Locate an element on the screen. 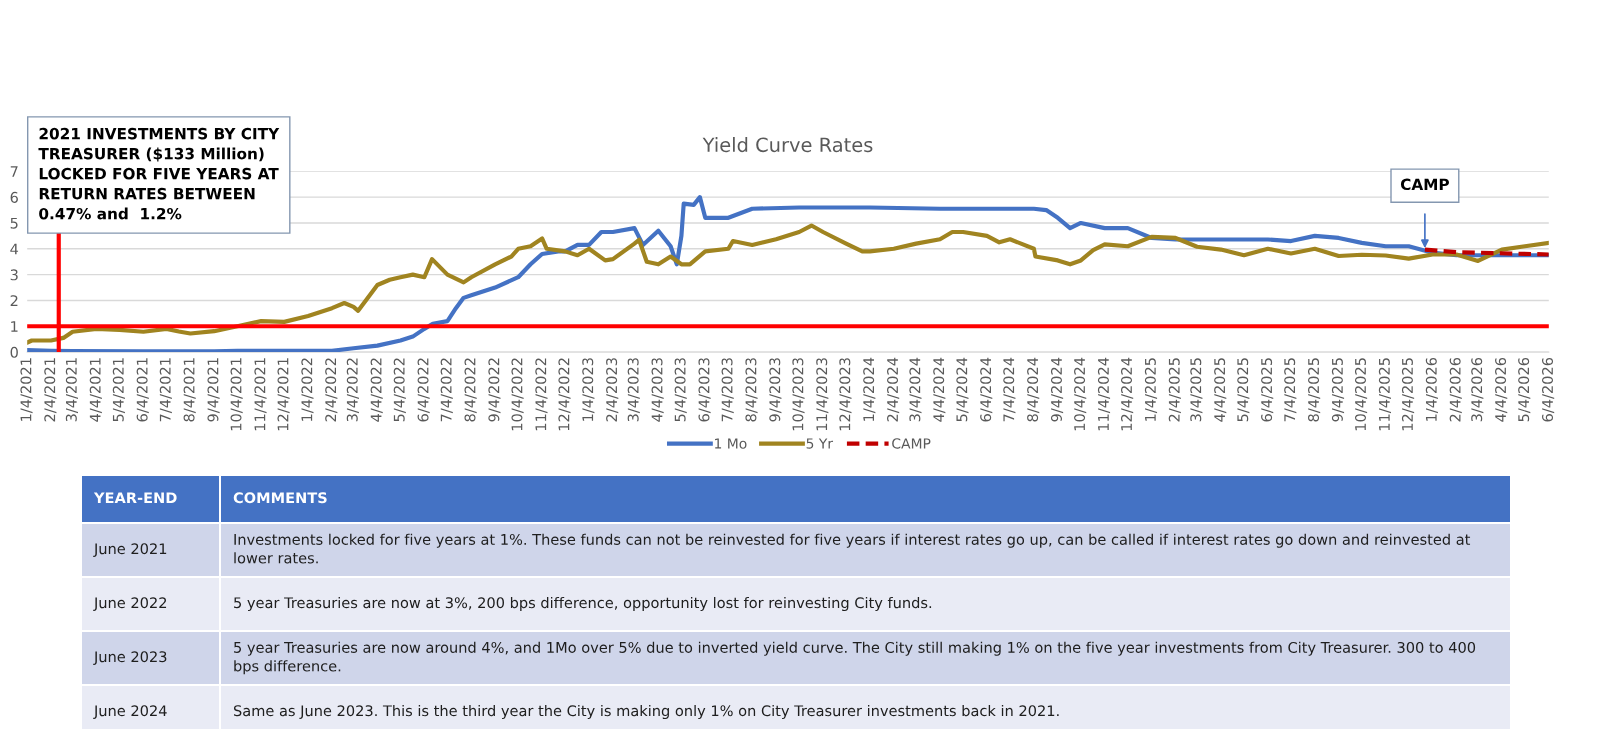 The height and width of the screenshot is (729, 1600). x-tick-label: 6/4/2021 is located at coordinates (142, 390).